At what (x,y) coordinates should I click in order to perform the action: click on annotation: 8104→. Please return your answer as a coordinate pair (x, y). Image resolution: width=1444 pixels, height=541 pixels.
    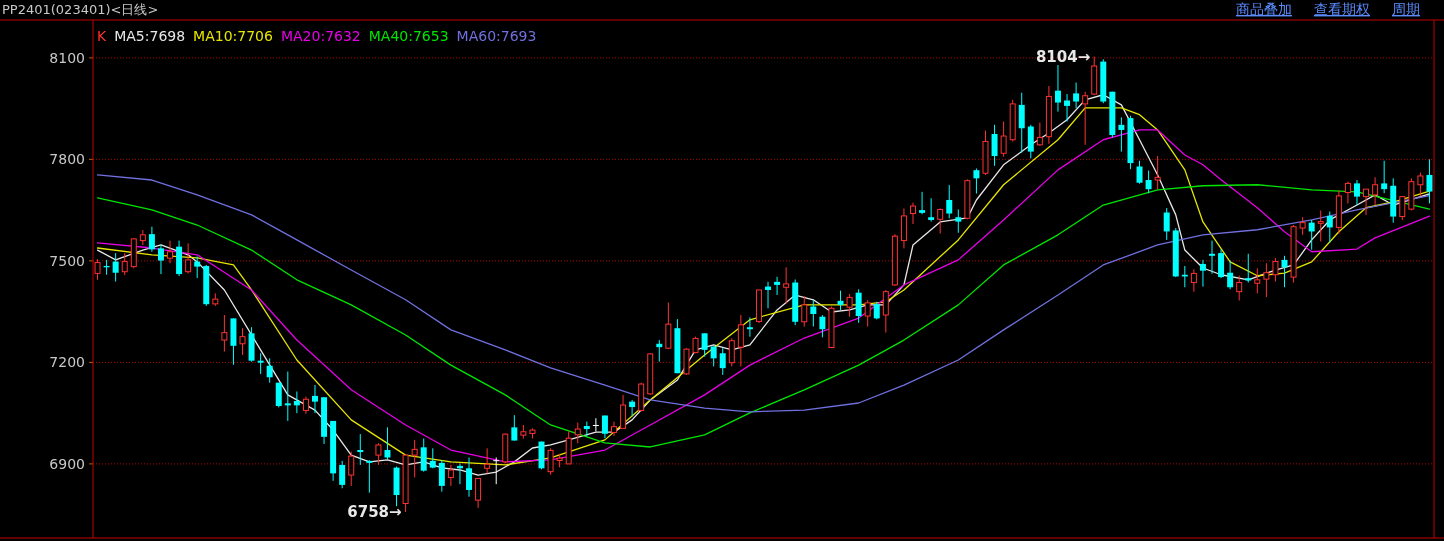
    Looking at the image, I should click on (1063, 56).